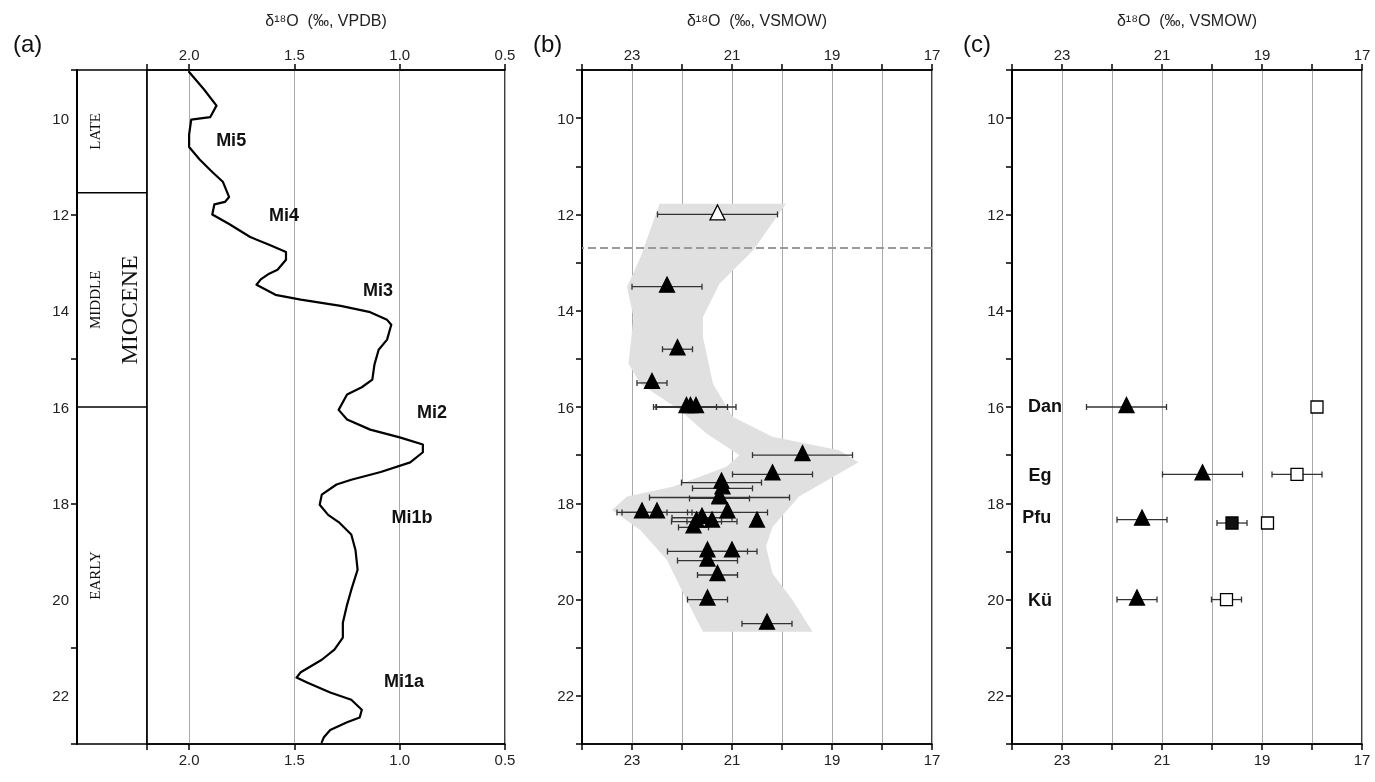 The width and height of the screenshot is (1375, 782). I want to click on text: MIDDLE, so click(95, 299).